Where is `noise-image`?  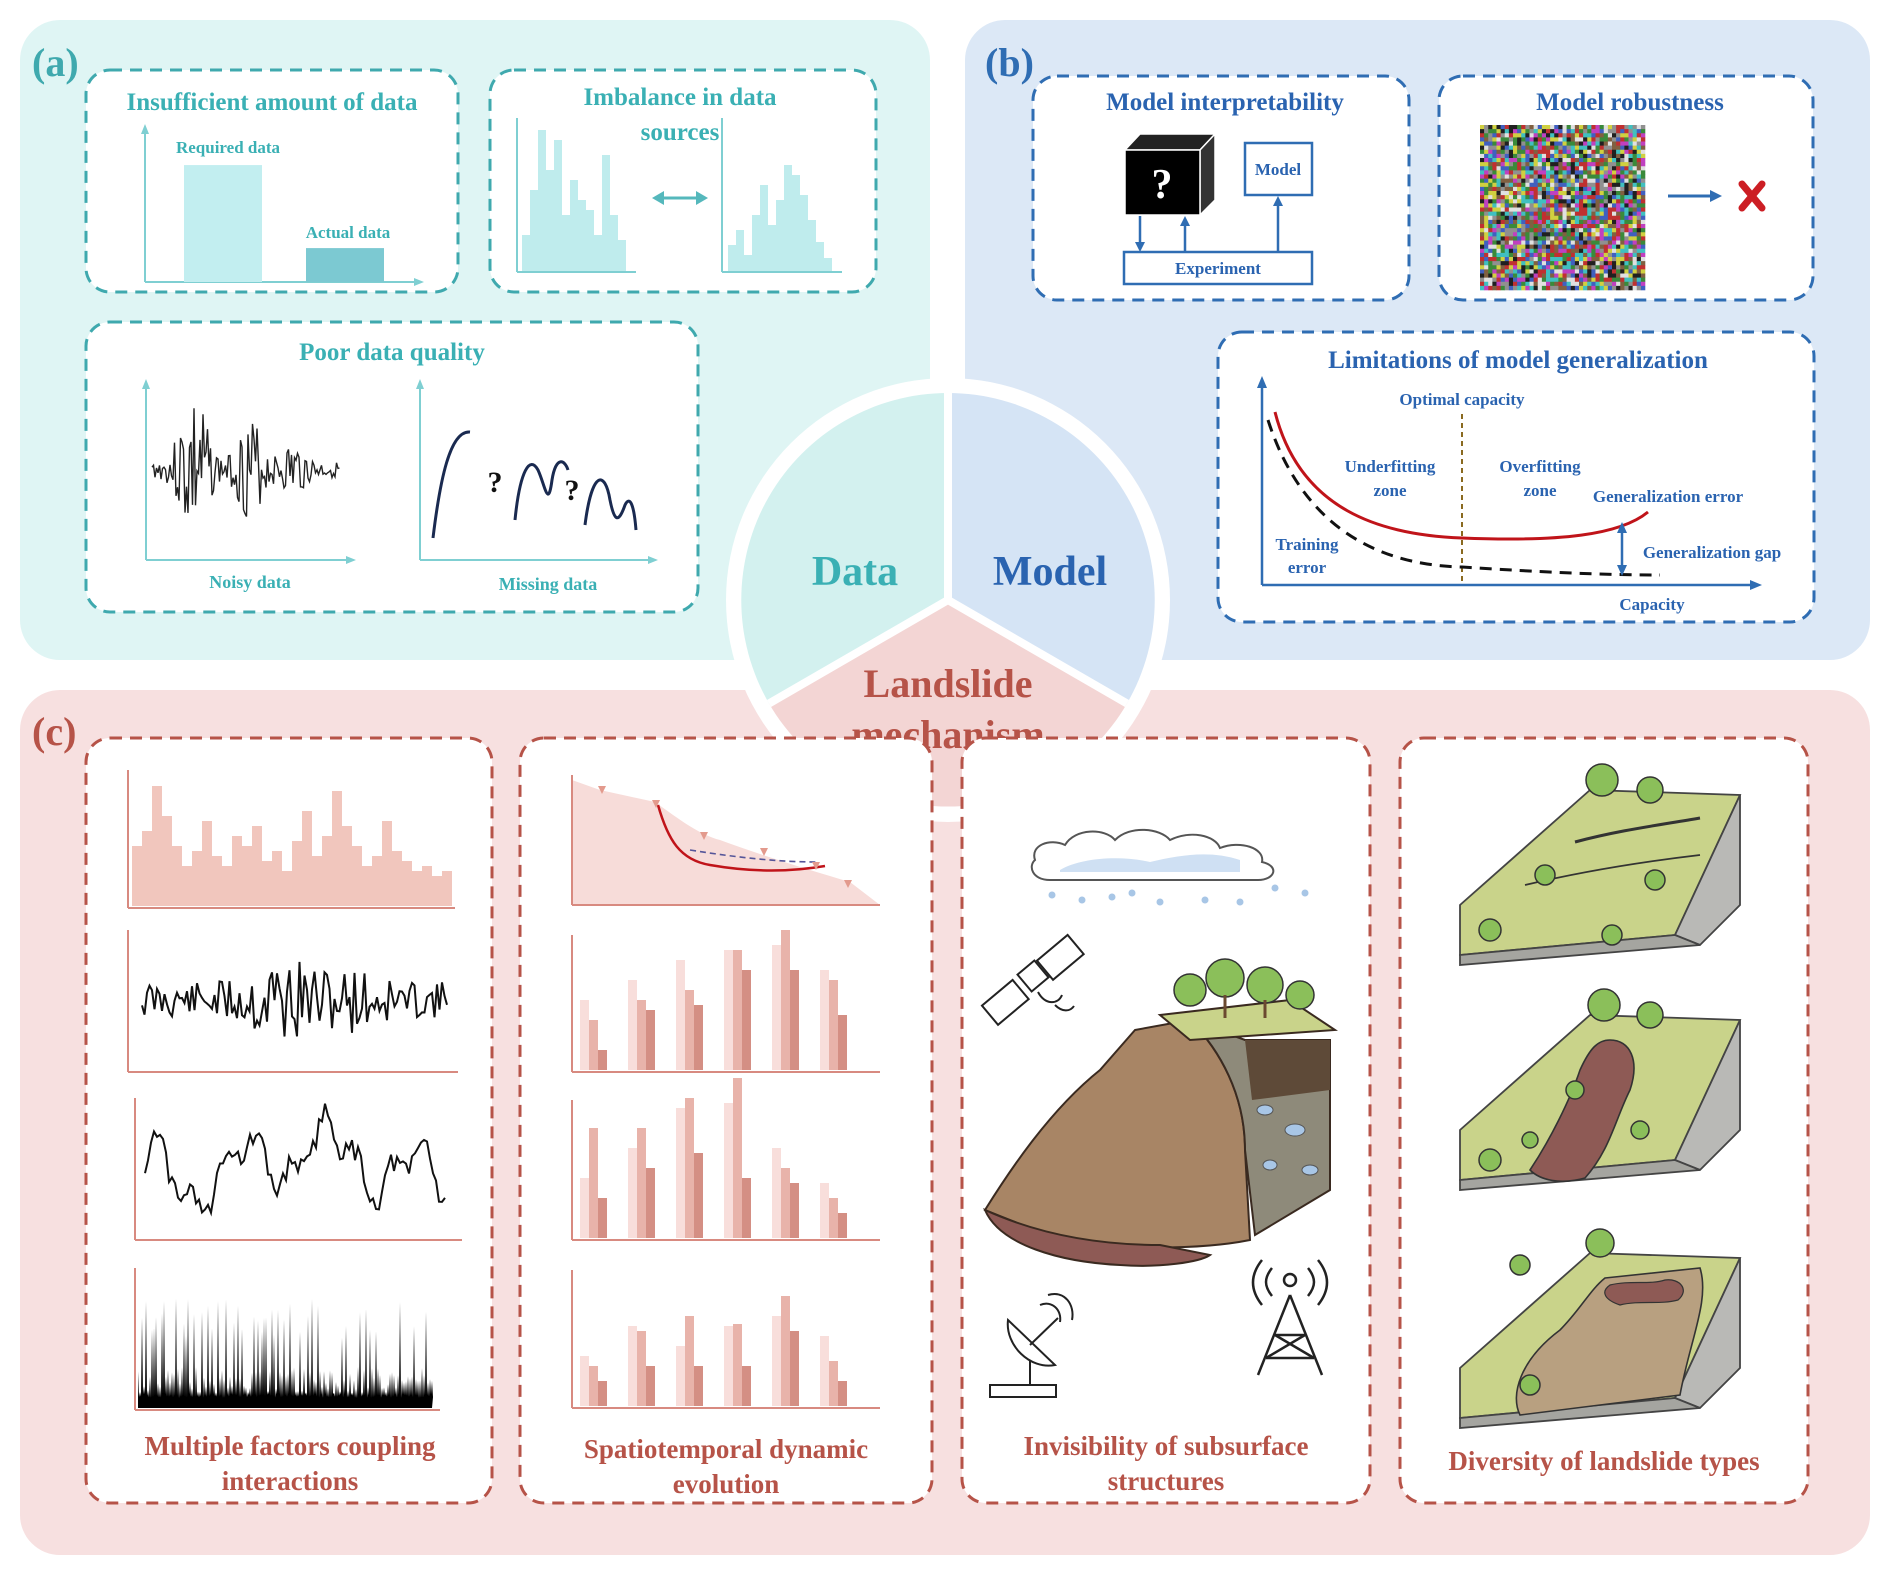 noise-image is located at coordinates (1563, 208).